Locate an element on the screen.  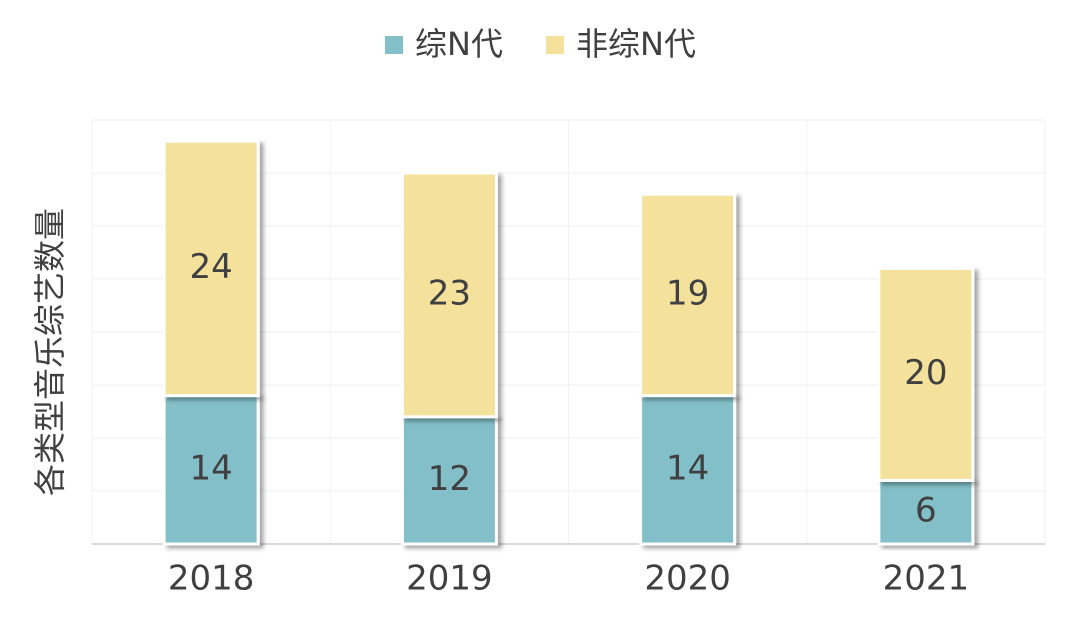
data-label: 23 is located at coordinates (449, 293).